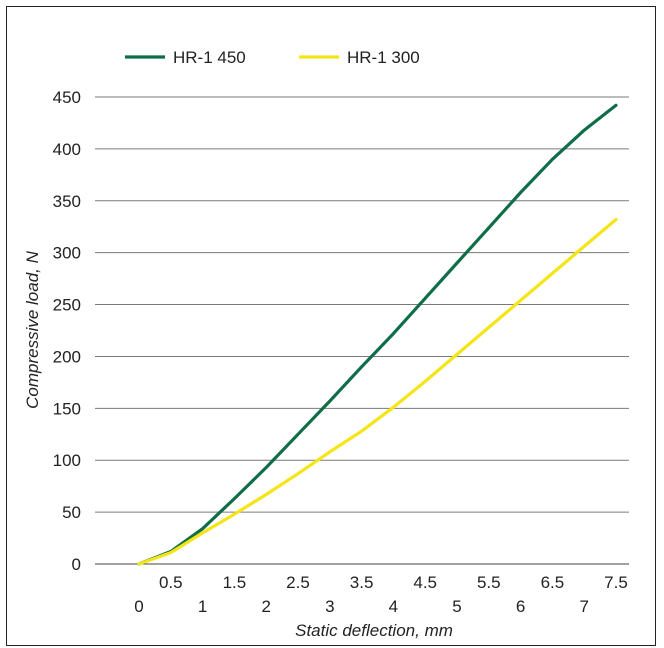 The image size is (664, 648). Describe the element at coordinates (553, 582) in the screenshot. I see `x-tick-label: 6.5` at that location.